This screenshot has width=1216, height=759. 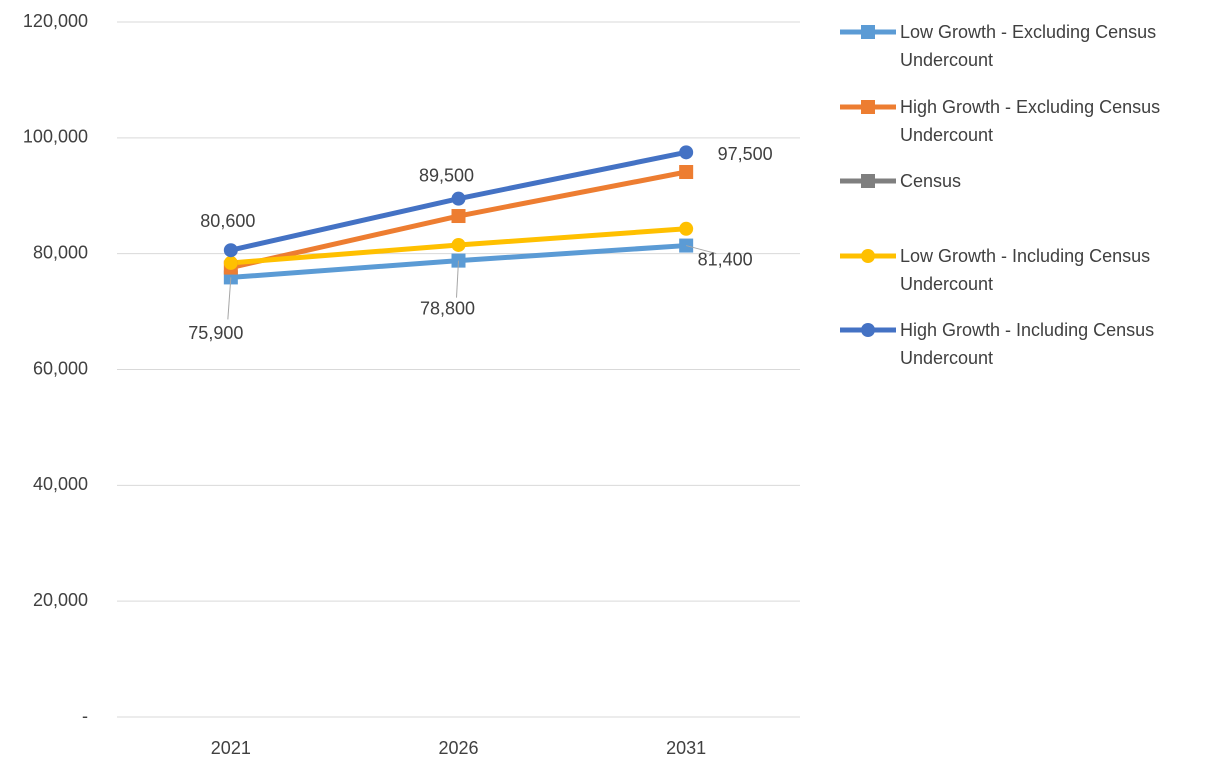 I want to click on x-tick-label: 2026, so click(x=458, y=748).